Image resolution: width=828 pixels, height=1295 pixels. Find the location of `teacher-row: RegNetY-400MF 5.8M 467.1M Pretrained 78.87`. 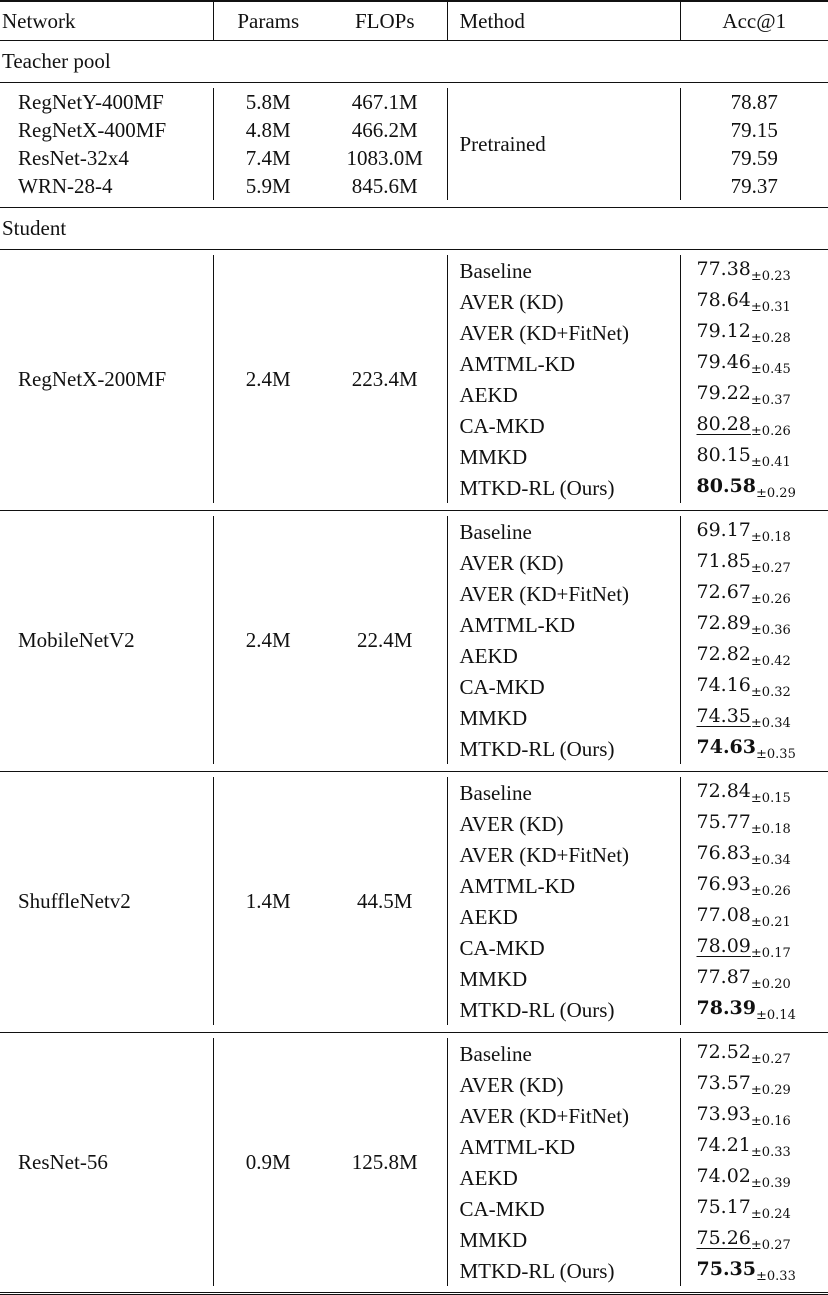

teacher-row: RegNetY-400MF 5.8M 467.1M Pretrained 78.87 is located at coordinates (414, 144).